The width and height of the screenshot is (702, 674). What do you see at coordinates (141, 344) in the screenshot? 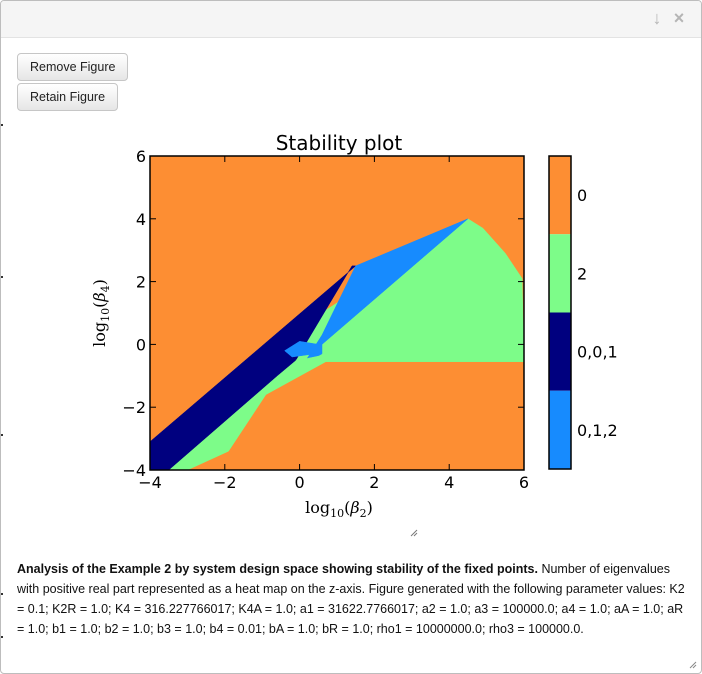
I see `y-tick-label: 0` at bounding box center [141, 344].